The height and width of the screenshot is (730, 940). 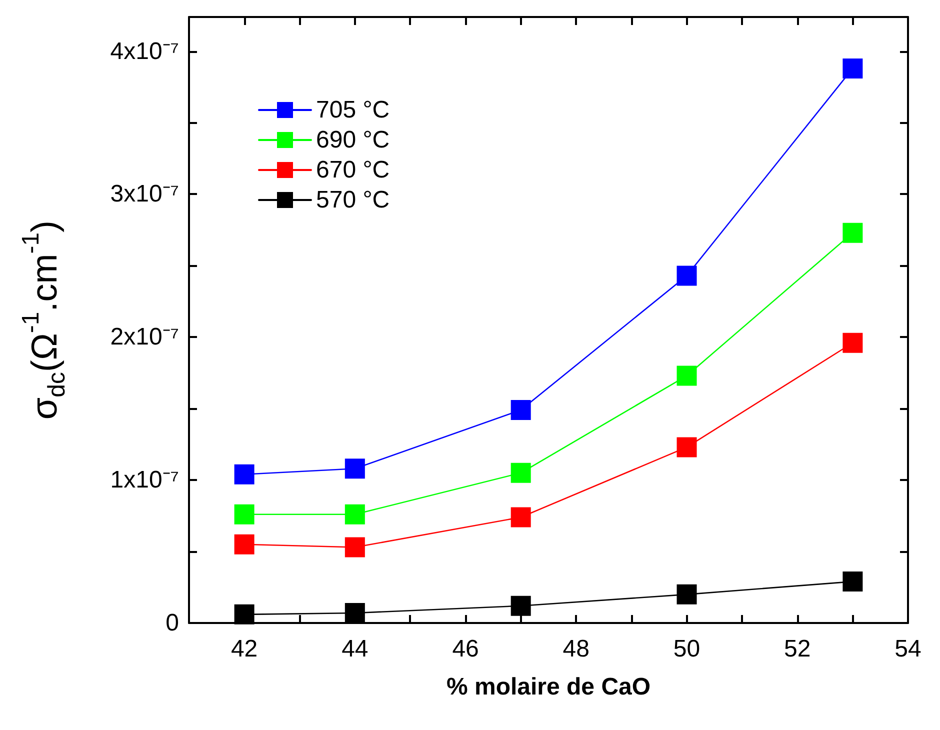 What do you see at coordinates (908, 649) in the screenshot?
I see `x-tick-label: 54` at bounding box center [908, 649].